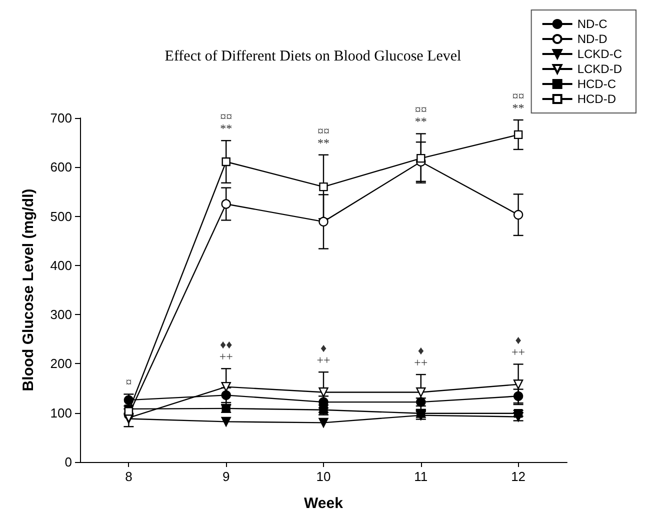 This screenshot has height=530, width=646. What do you see at coordinates (592, 39) in the screenshot?
I see `legend-label: ND-D` at bounding box center [592, 39].